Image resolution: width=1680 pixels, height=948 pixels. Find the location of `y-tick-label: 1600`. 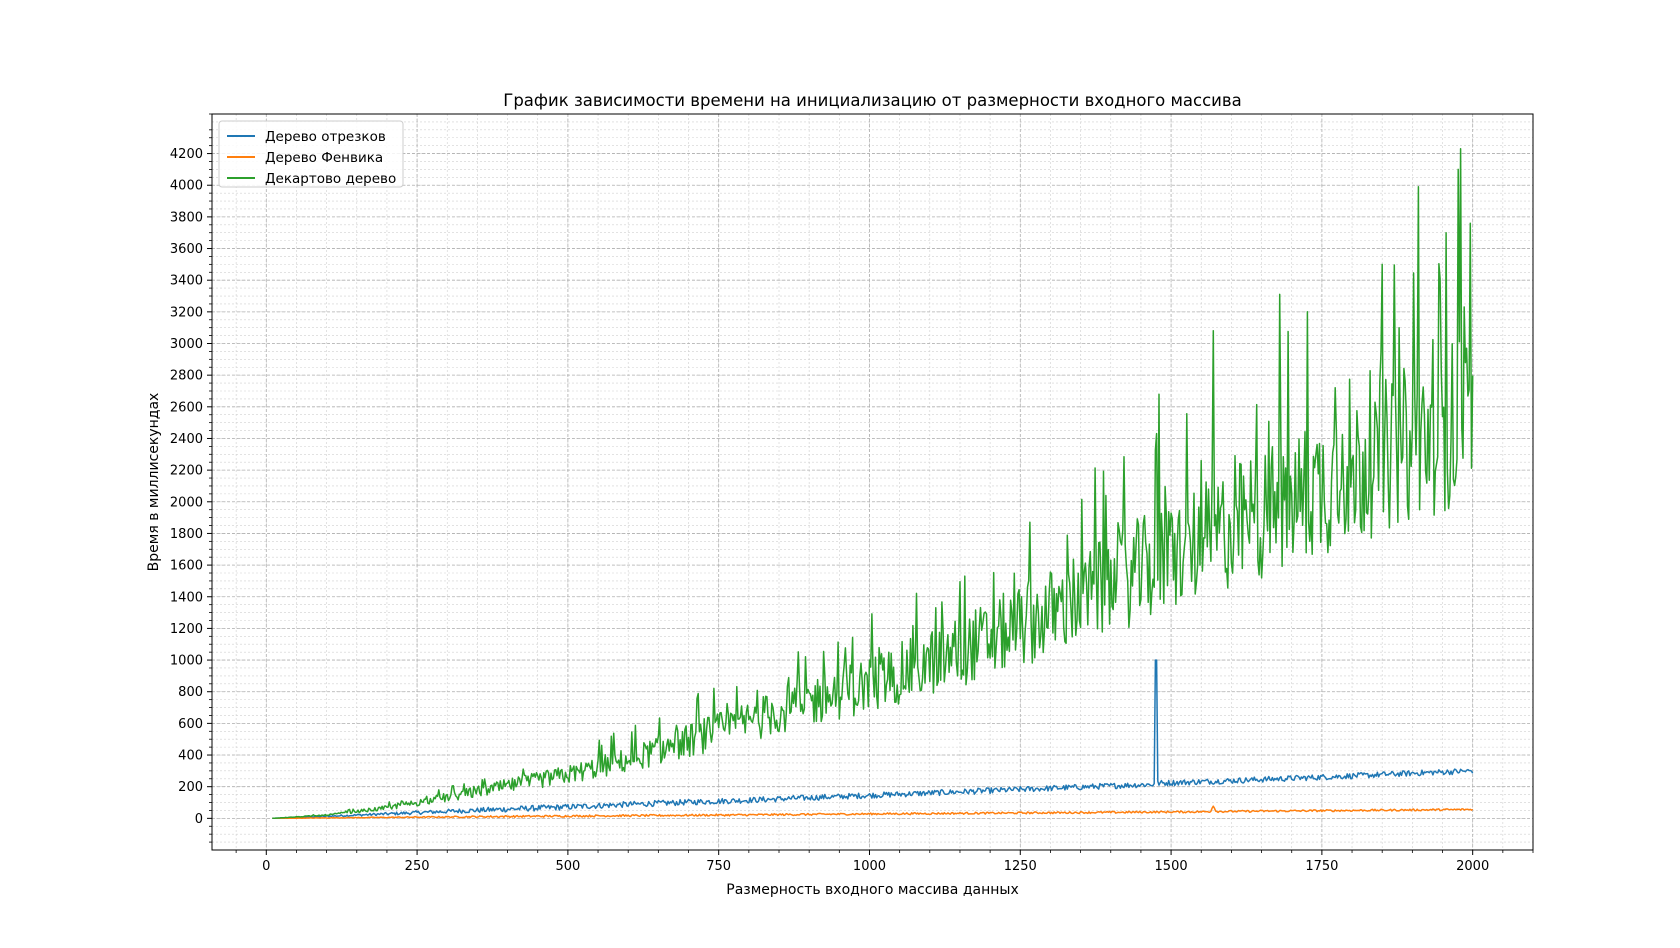

y-tick-label: 1600 is located at coordinates (186, 566).